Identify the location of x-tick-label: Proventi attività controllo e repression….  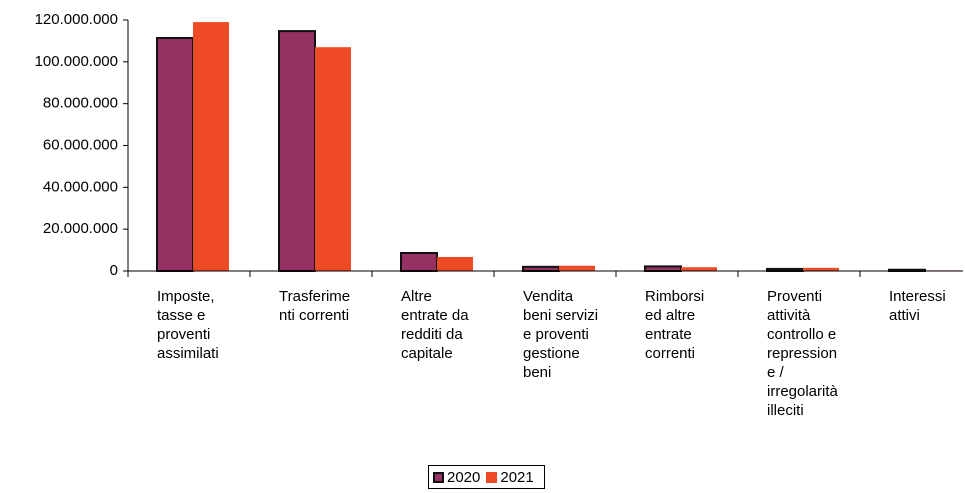
(802, 353).